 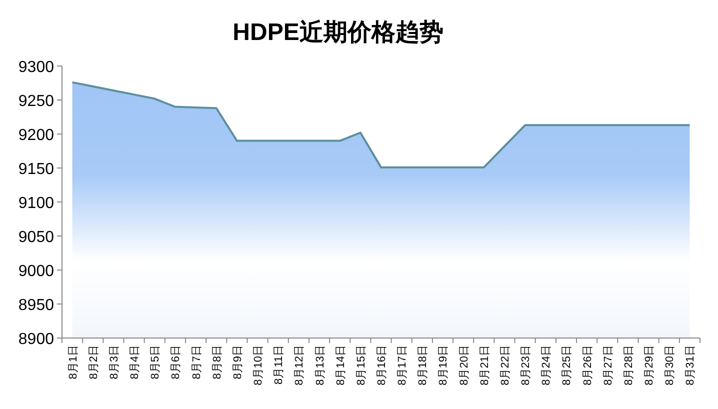 What do you see at coordinates (156, 362) in the screenshot?
I see `x-tick-label: 8月5日` at bounding box center [156, 362].